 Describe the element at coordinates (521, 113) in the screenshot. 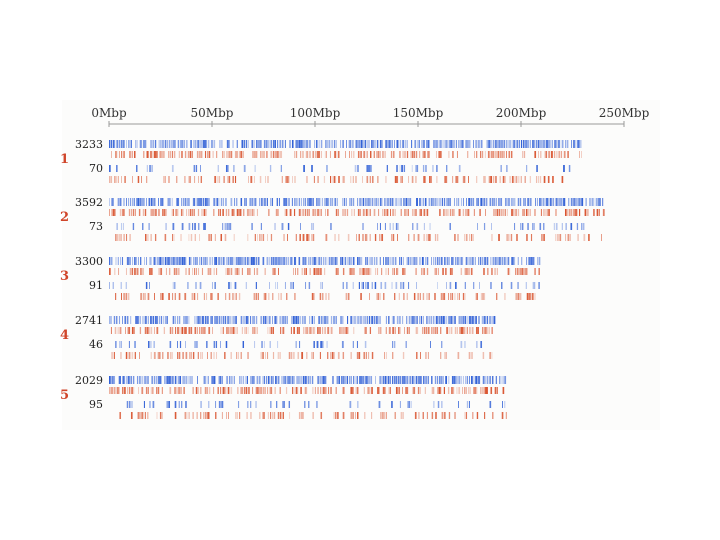

I see `axis-tick-label: 200Mbp` at that location.